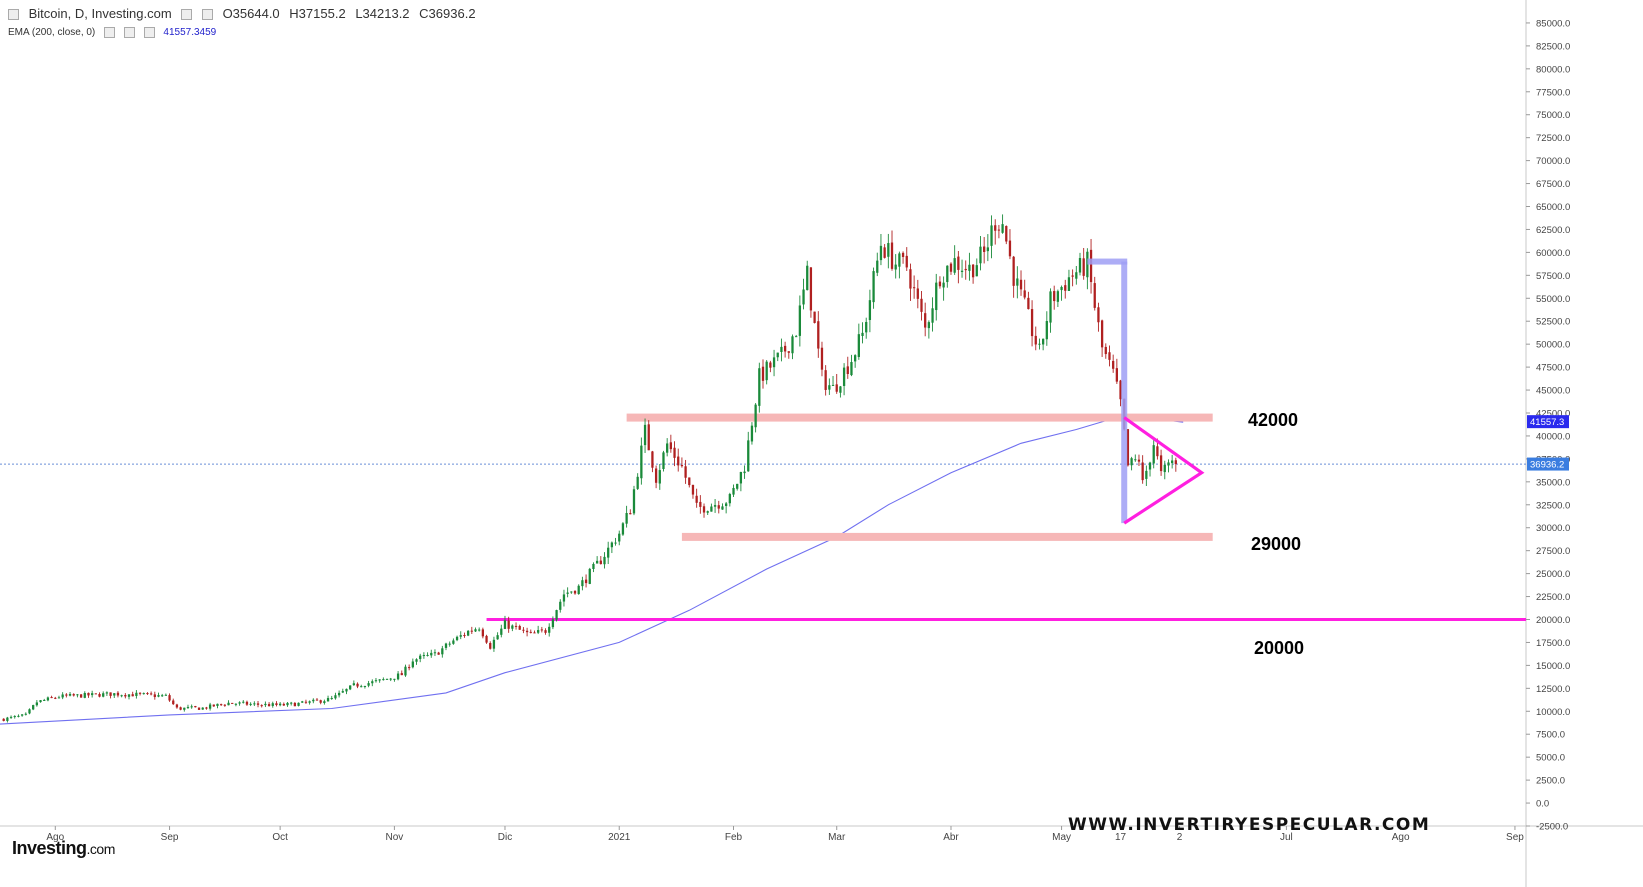 This screenshot has height=887, width=1643. Describe the element at coordinates (55, 837) in the screenshot. I see `x-tick-label: Ago` at that location.